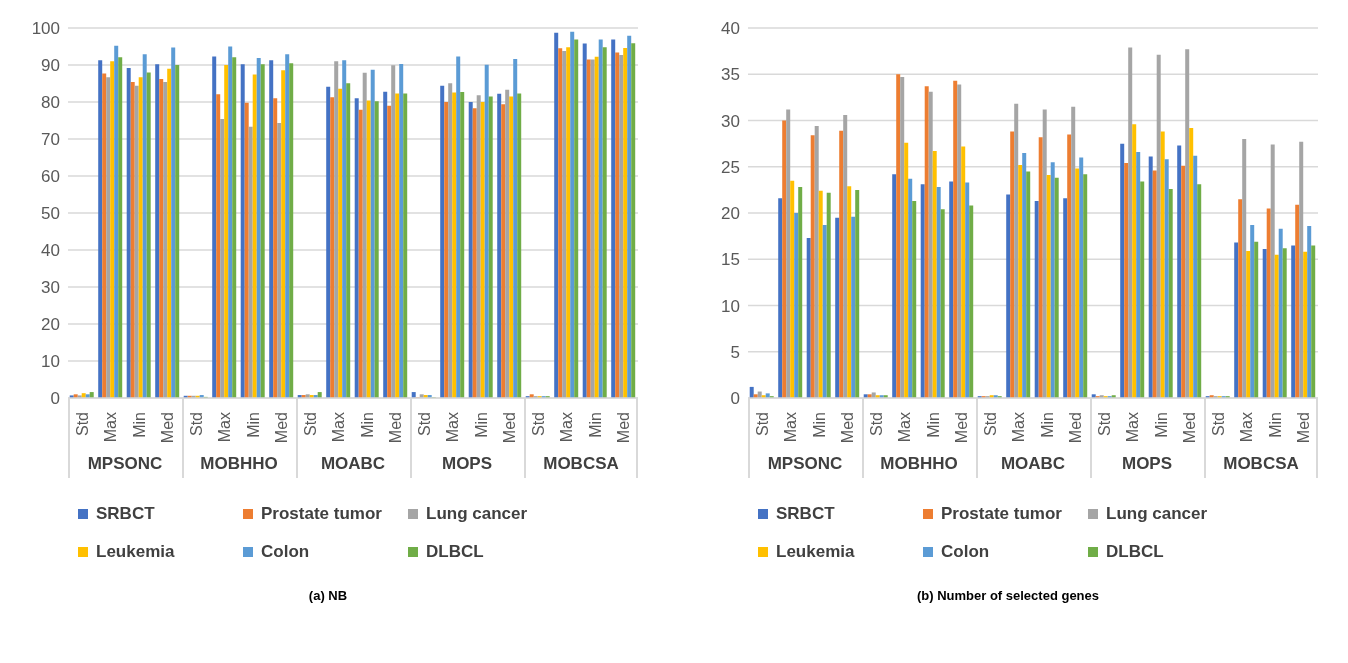 The height and width of the screenshot is (663, 1348). Describe the element at coordinates (50, 66) in the screenshot. I see `y-tick-label: 90` at that location.